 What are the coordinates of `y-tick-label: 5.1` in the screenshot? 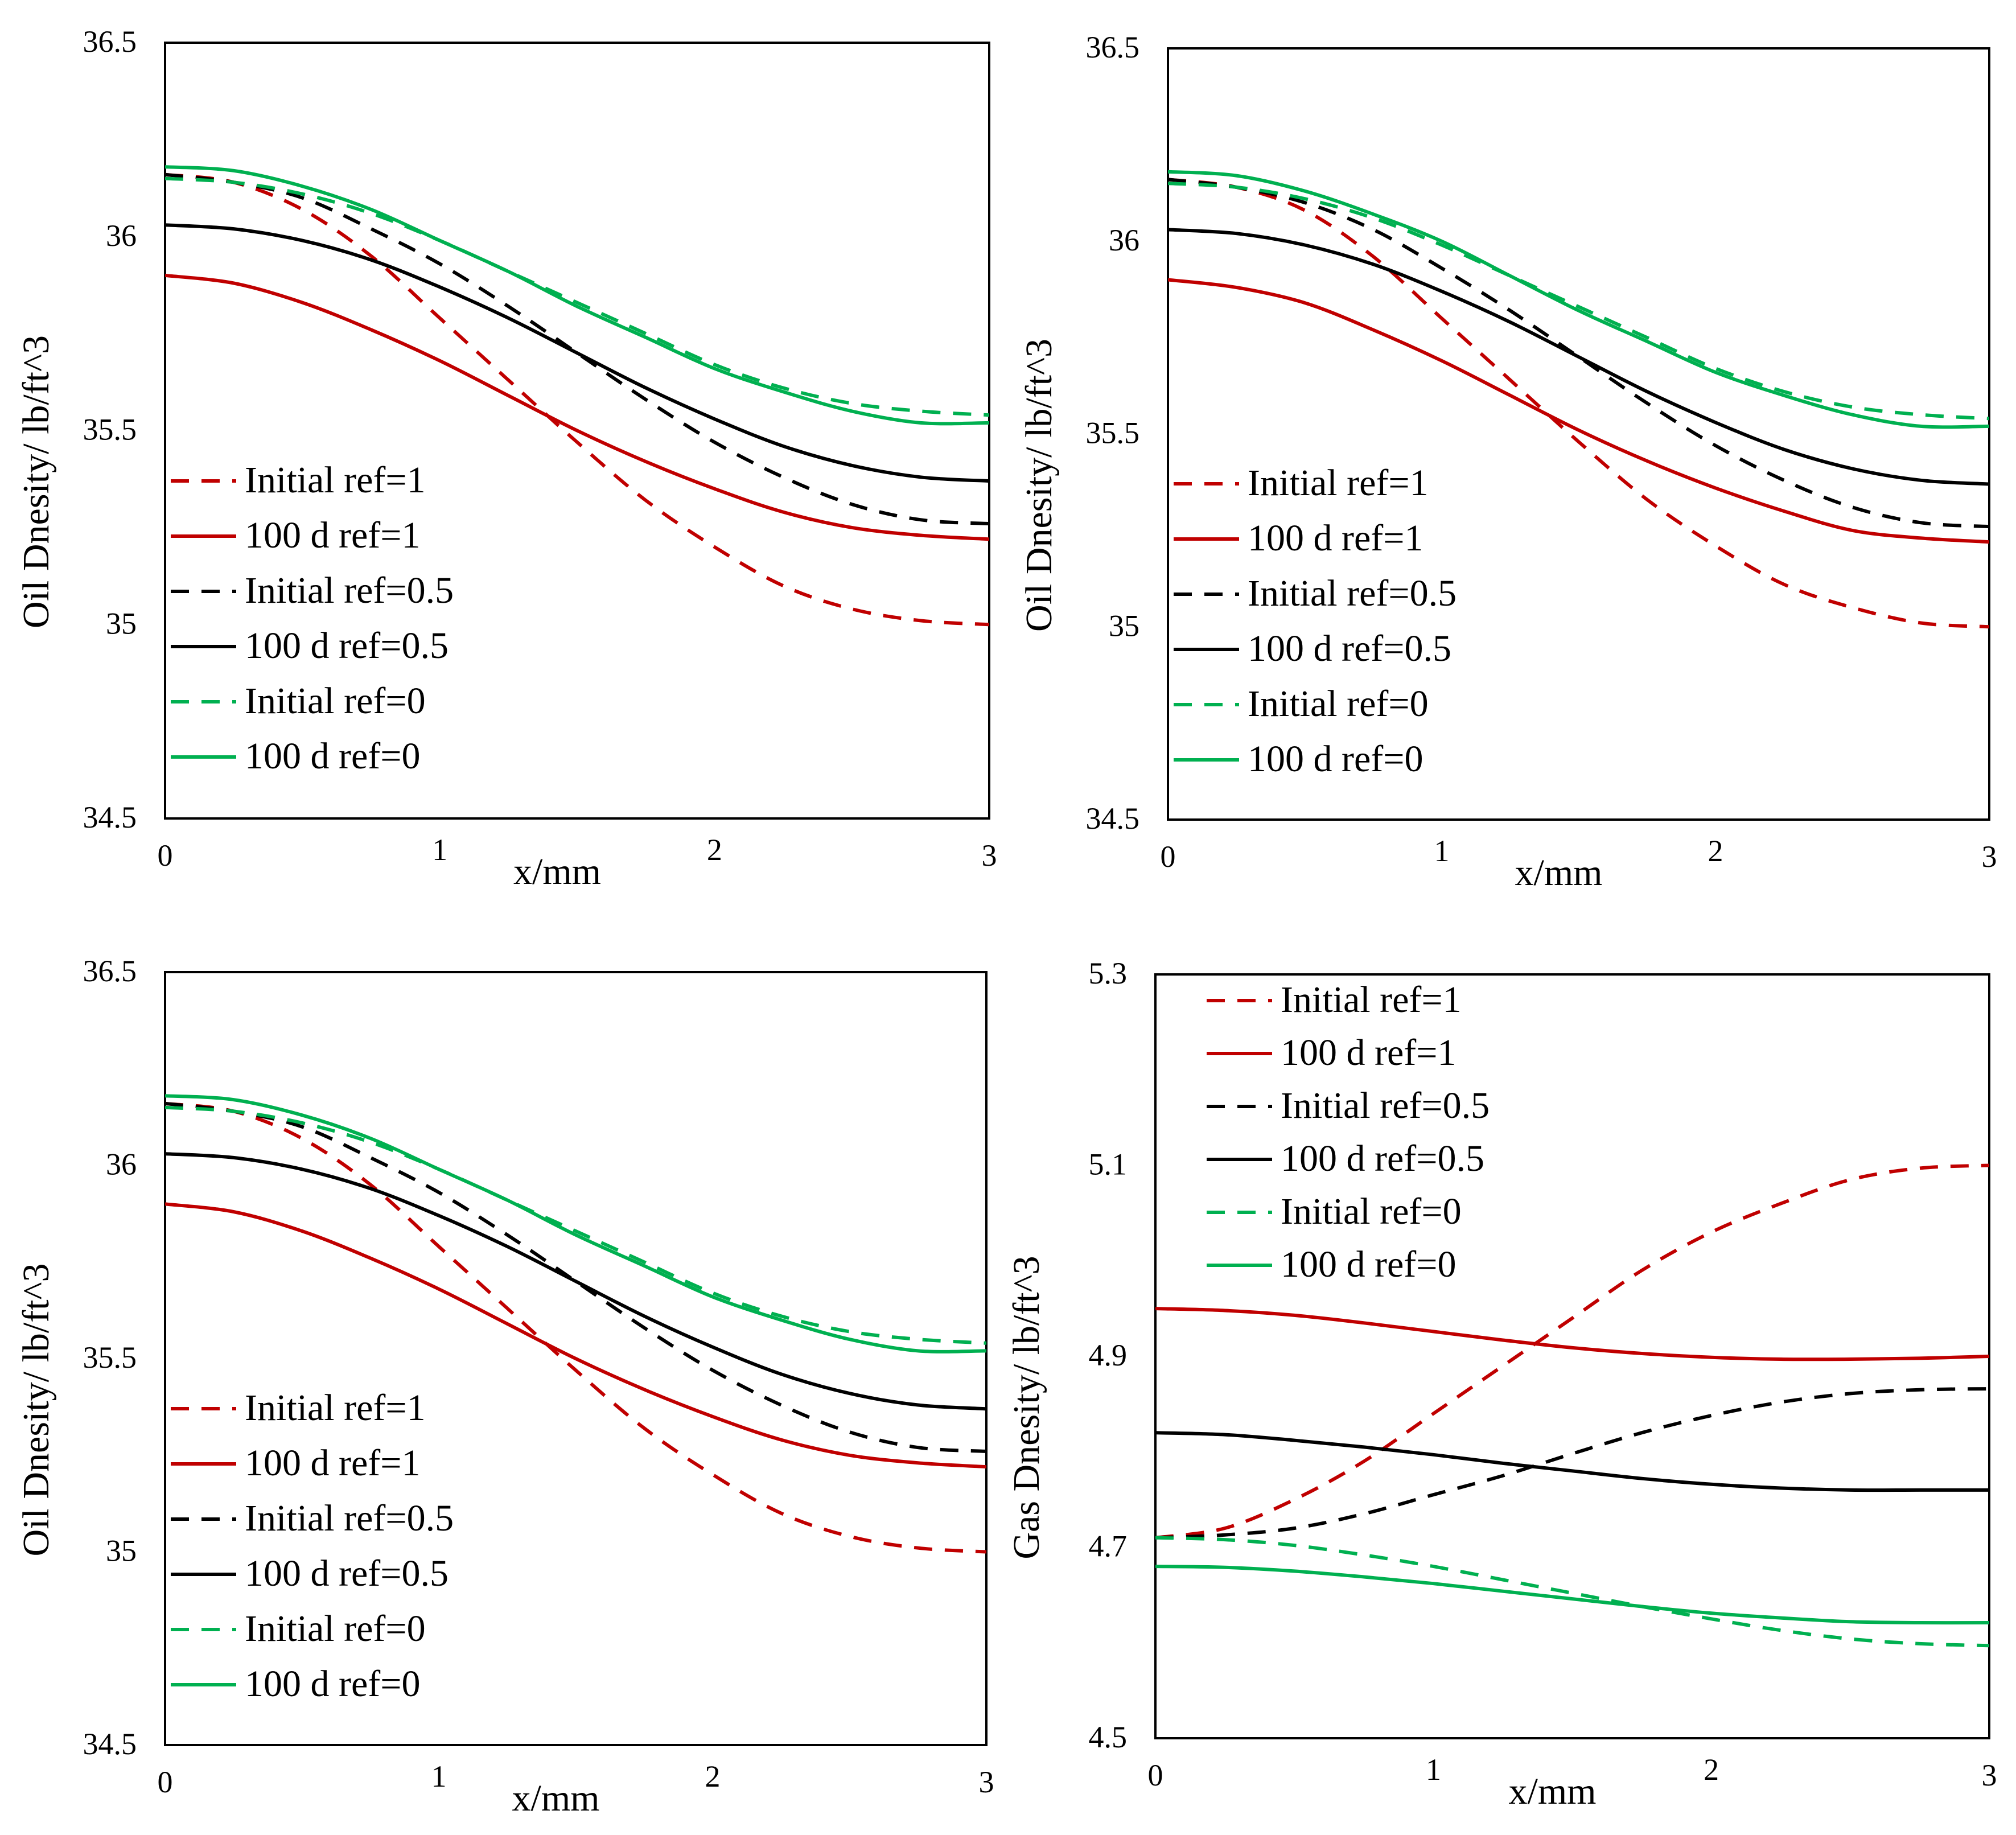 It's located at (1109, 1164).